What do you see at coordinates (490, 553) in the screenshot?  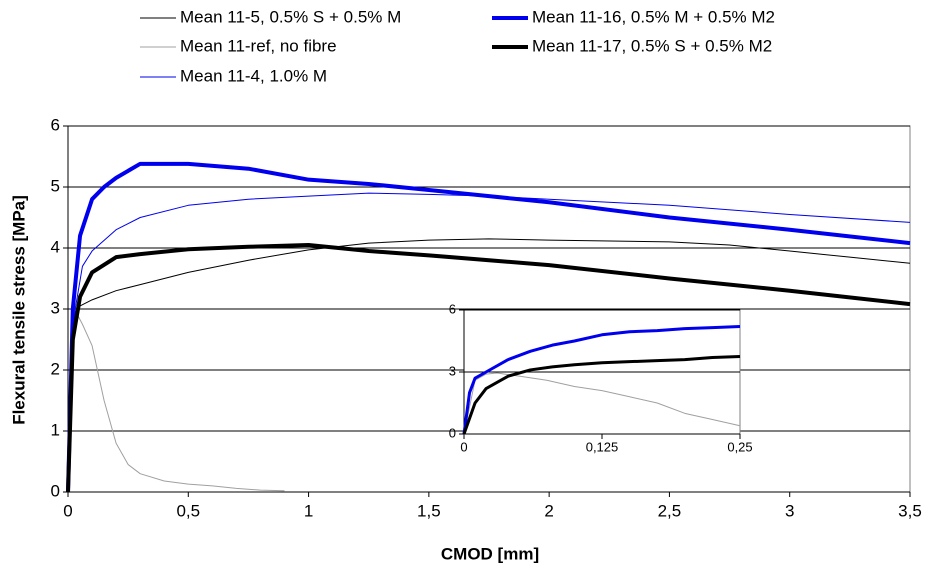 I see `x-axis-label: CMOD [mm]` at bounding box center [490, 553].